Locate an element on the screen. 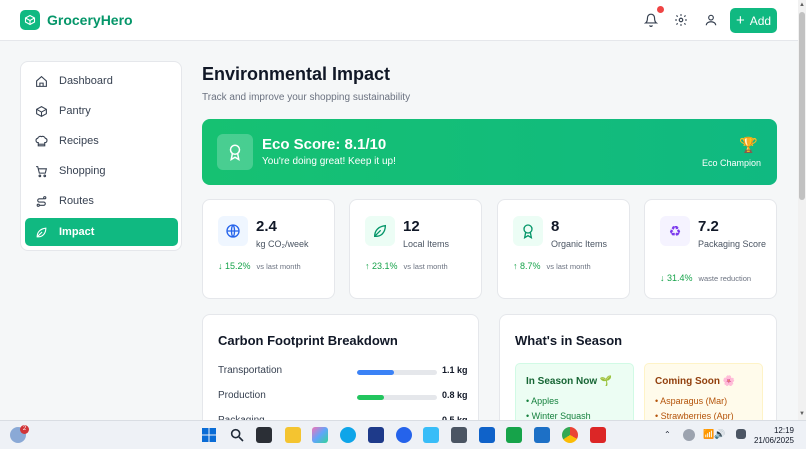  os-taskbar: ⌃ 📶🔊 12:19 21/06/2025 is located at coordinates (403, 434).